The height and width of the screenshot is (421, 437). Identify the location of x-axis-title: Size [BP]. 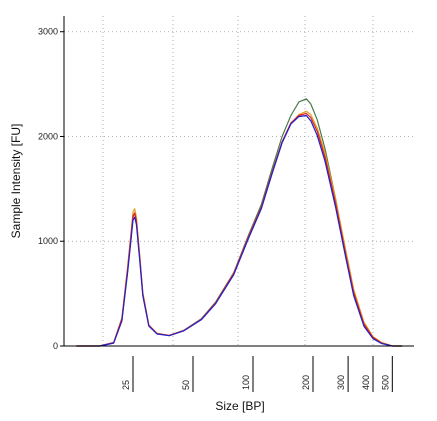
(239, 406).